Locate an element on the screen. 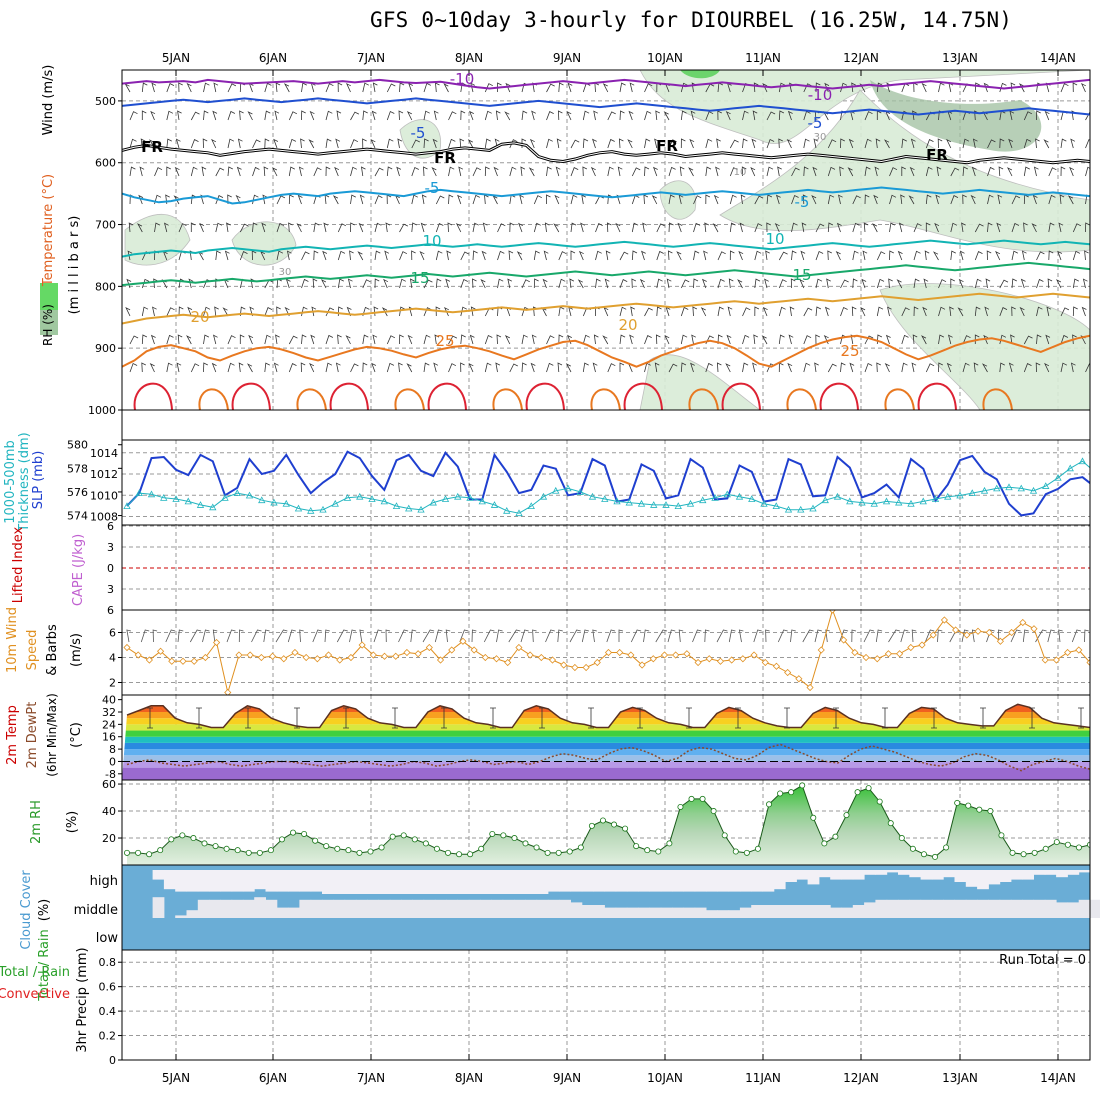  rh-shading-bright is located at coordinates (700, 74).